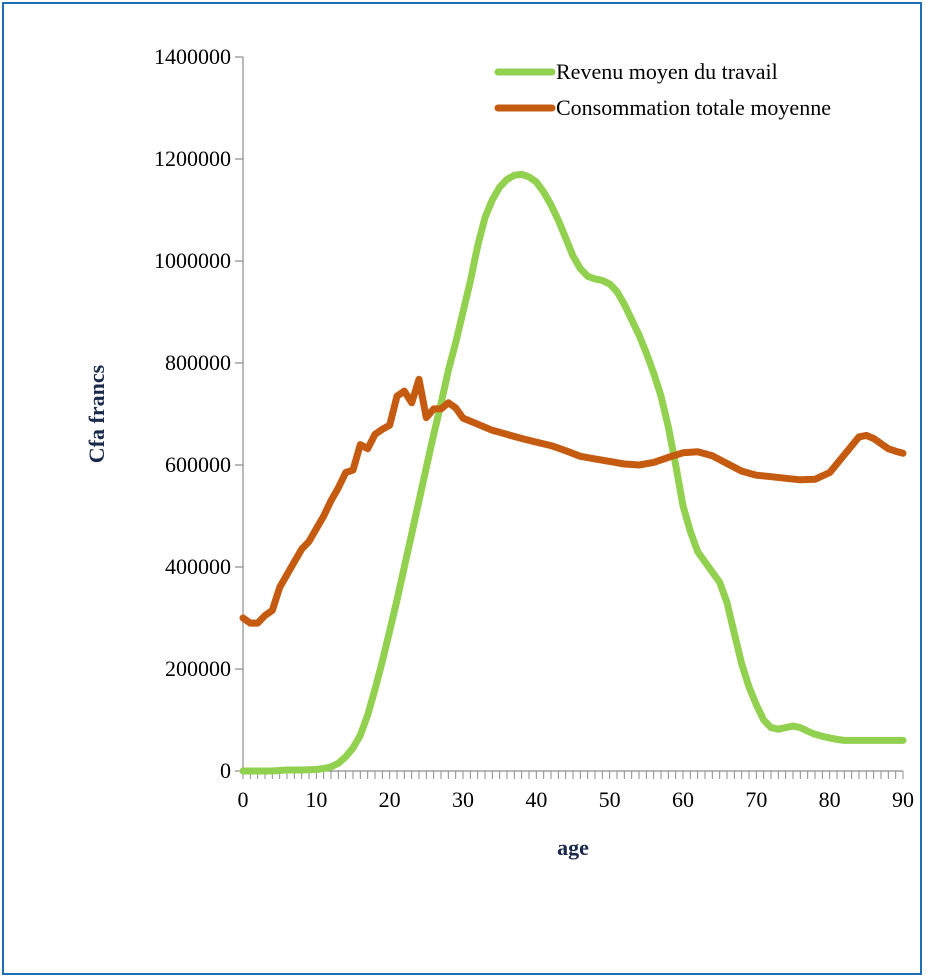 The width and height of the screenshot is (926, 979). Describe the element at coordinates (576, 791) in the screenshot. I see `x-axis: 0 10 20 30 40 50 60 70 80 90` at that location.